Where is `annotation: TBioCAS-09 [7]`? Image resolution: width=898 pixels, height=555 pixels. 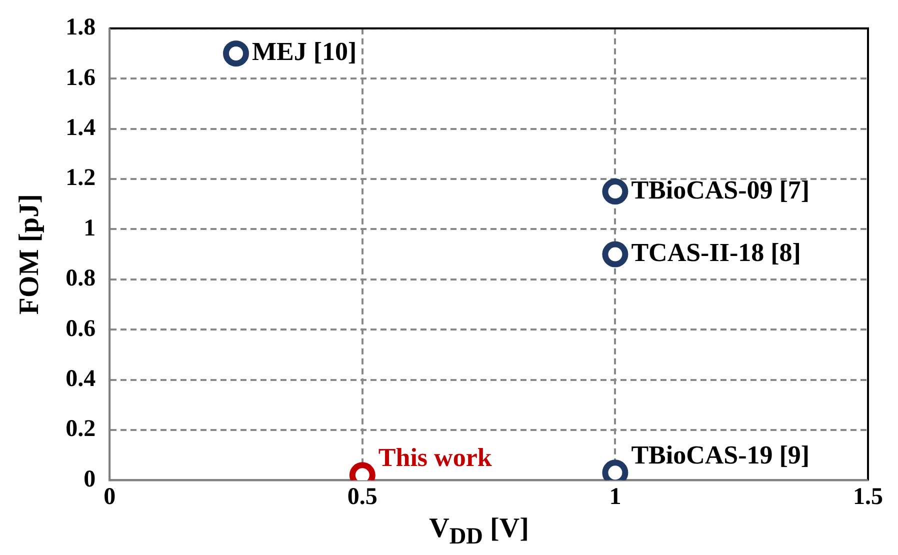 annotation: TBioCAS-09 [7] is located at coordinates (720, 189).